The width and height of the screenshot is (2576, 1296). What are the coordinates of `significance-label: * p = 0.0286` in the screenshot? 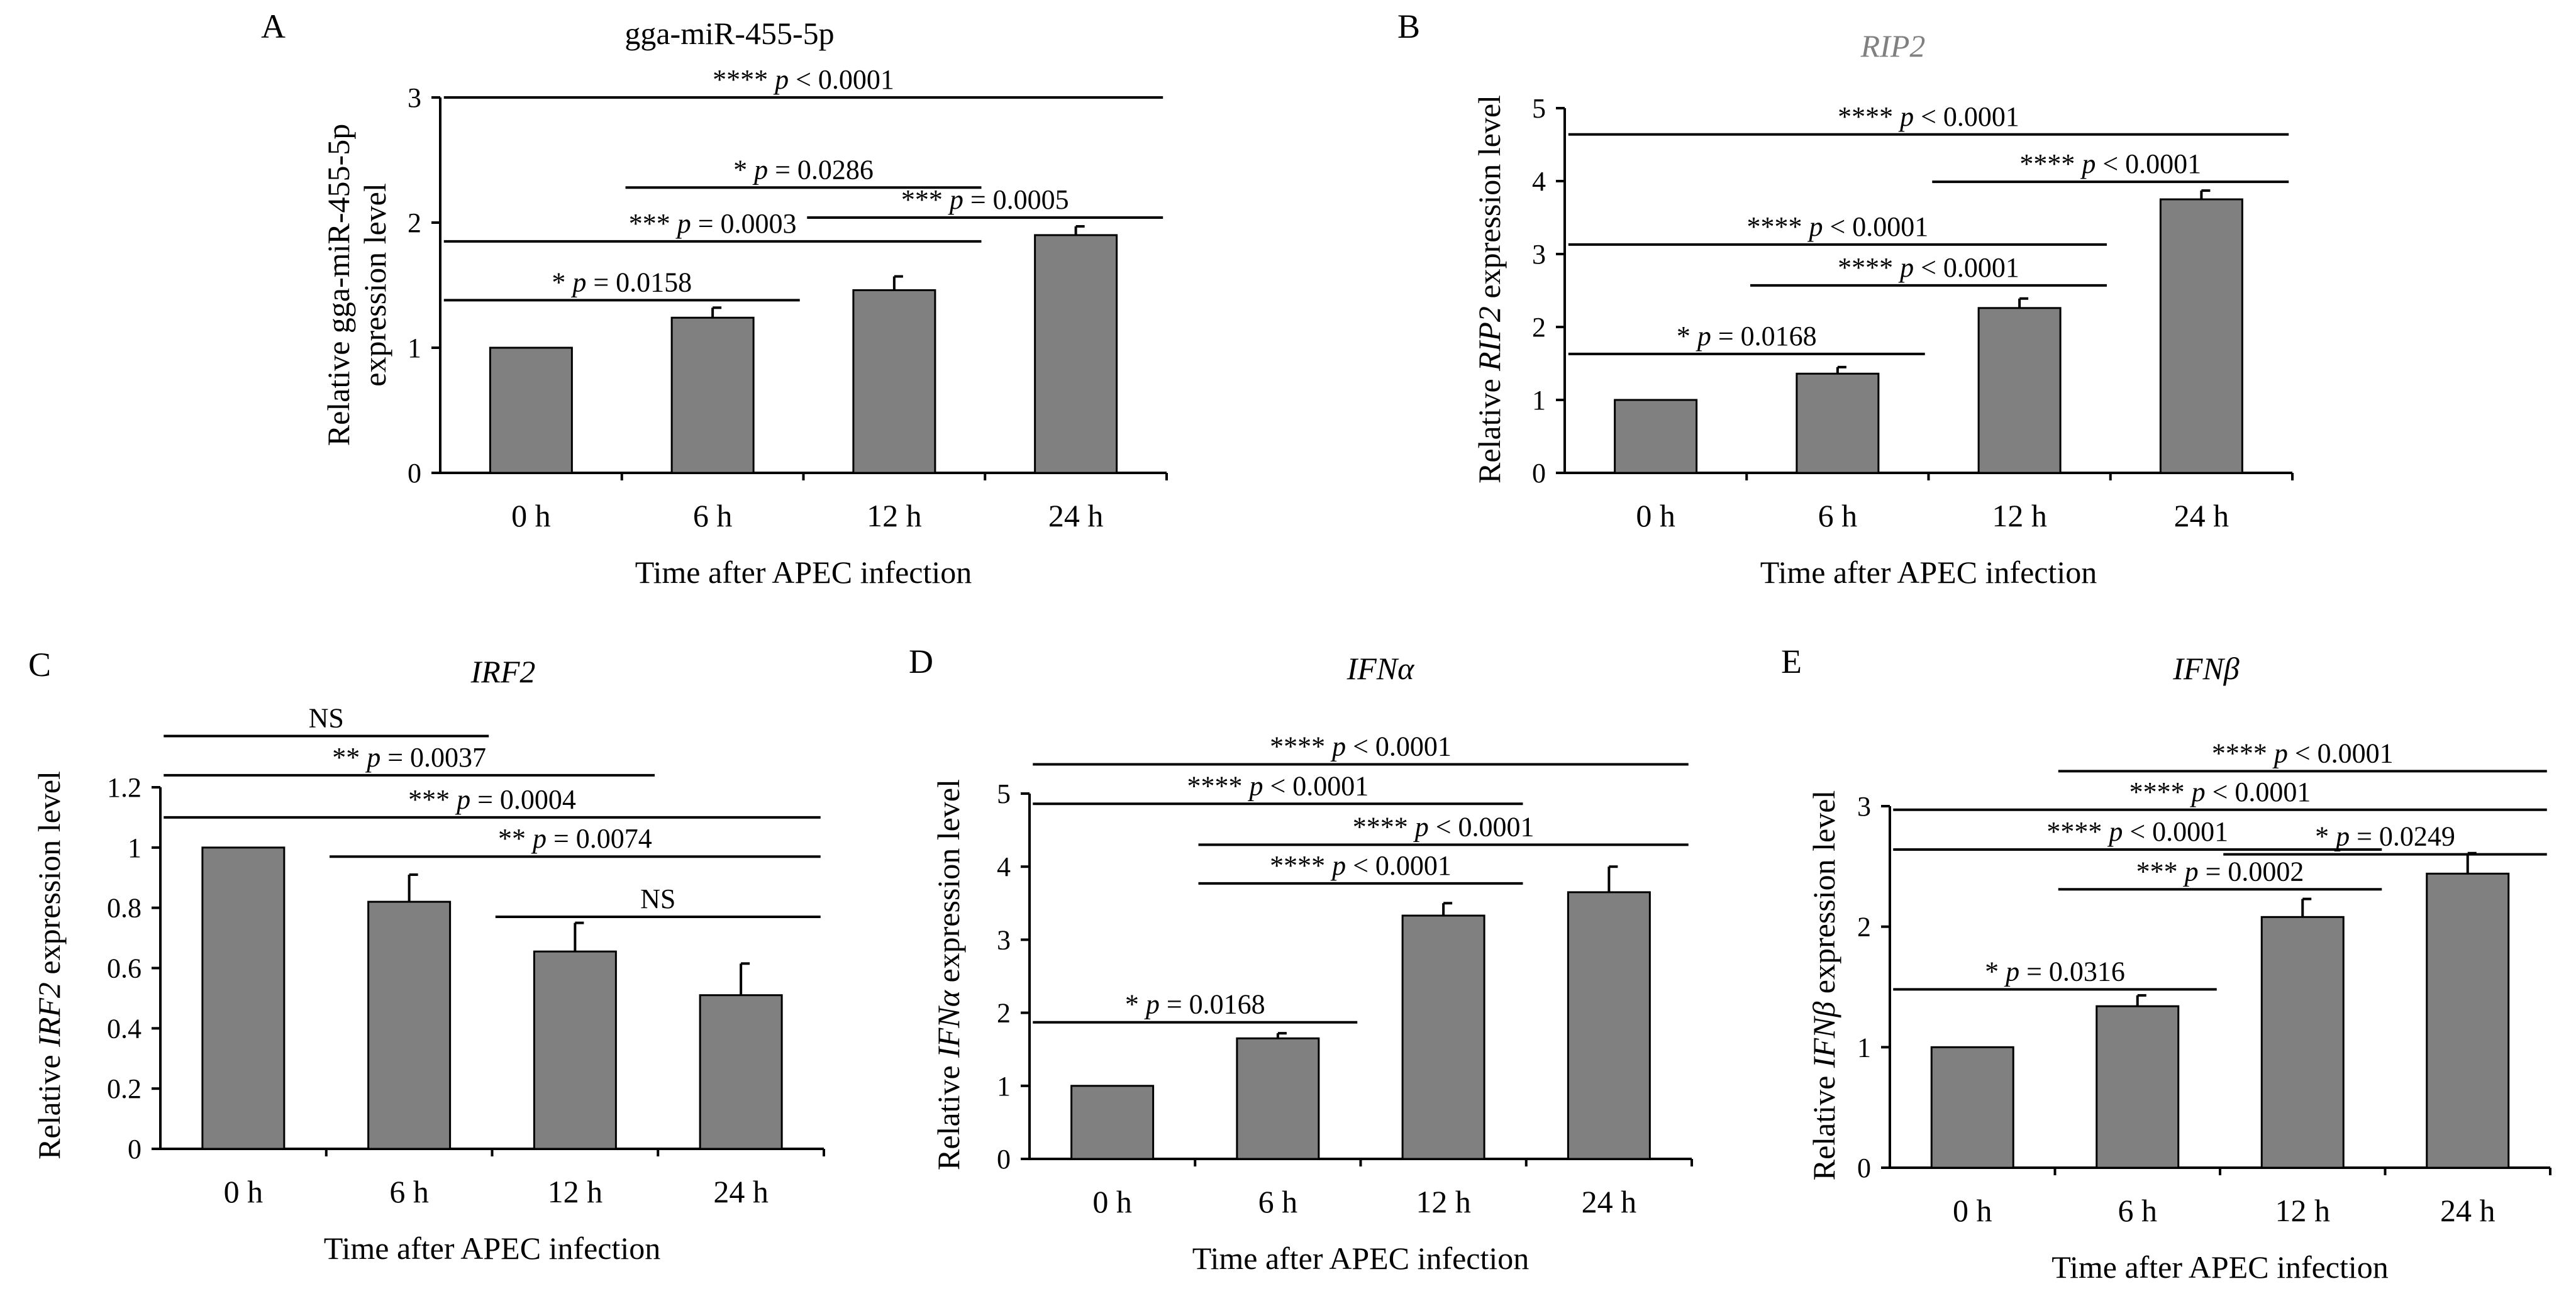 It's located at (803, 169).